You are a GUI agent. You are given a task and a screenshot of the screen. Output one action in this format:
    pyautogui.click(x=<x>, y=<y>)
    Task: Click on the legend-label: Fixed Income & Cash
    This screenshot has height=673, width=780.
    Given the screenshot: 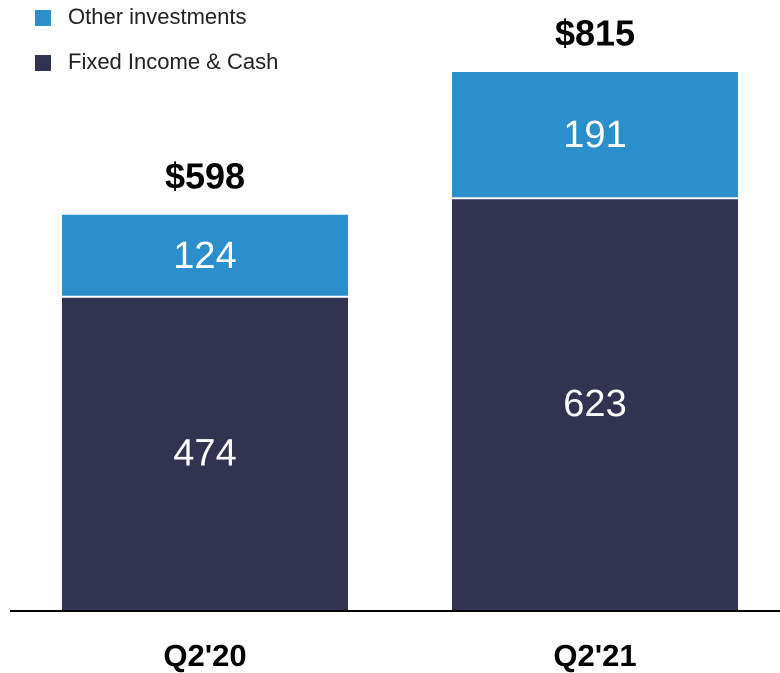 What is the action you would take?
    pyautogui.click(x=173, y=61)
    